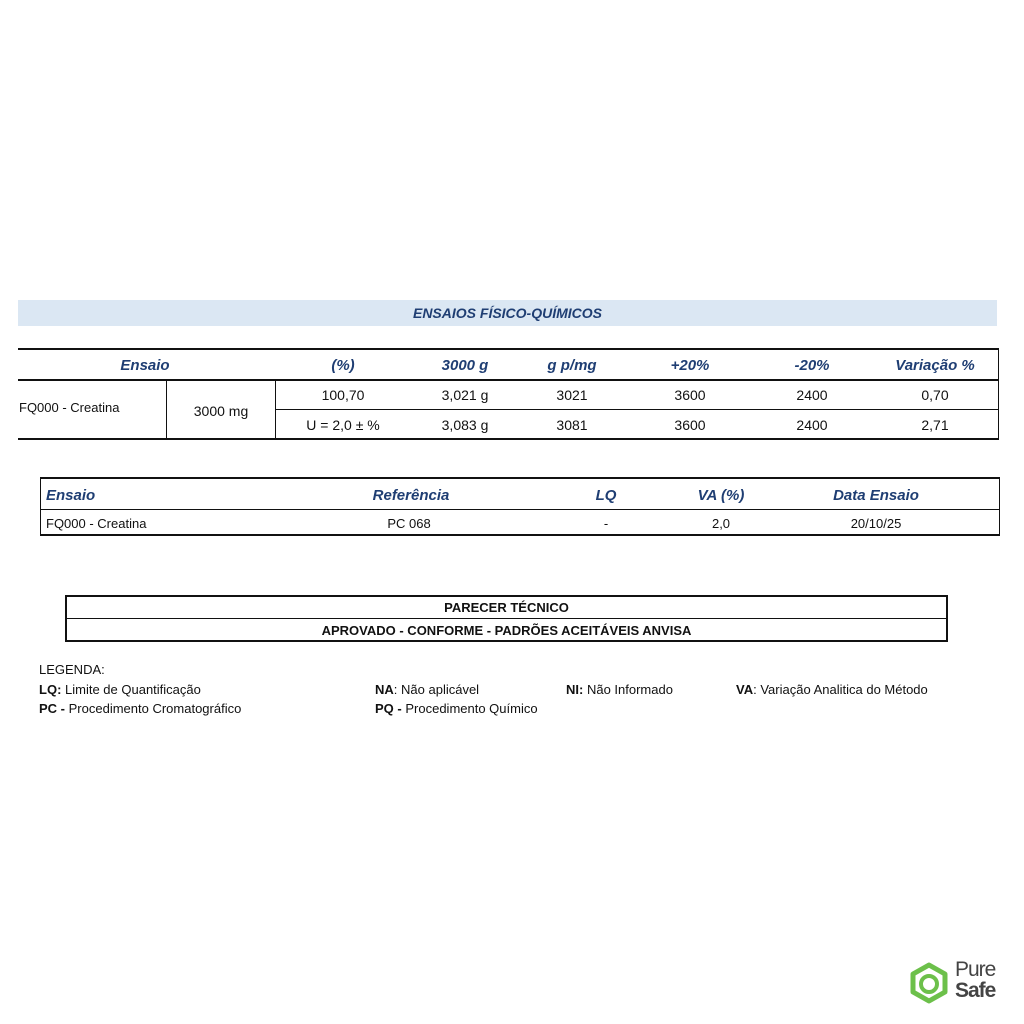 The height and width of the screenshot is (1024, 1024). I want to click on header-variacao: Variação %, so click(935, 365).